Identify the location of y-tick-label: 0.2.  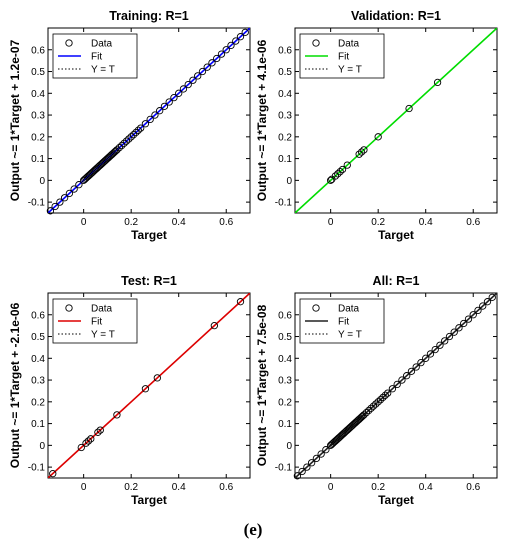
(285, 402).